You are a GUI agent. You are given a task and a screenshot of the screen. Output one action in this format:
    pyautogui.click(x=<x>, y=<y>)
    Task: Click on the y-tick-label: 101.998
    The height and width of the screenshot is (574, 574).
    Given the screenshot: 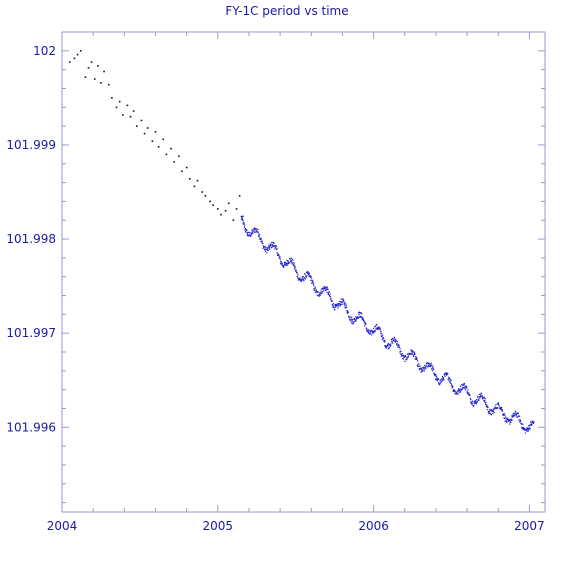 What is the action you would take?
    pyautogui.click(x=31, y=239)
    